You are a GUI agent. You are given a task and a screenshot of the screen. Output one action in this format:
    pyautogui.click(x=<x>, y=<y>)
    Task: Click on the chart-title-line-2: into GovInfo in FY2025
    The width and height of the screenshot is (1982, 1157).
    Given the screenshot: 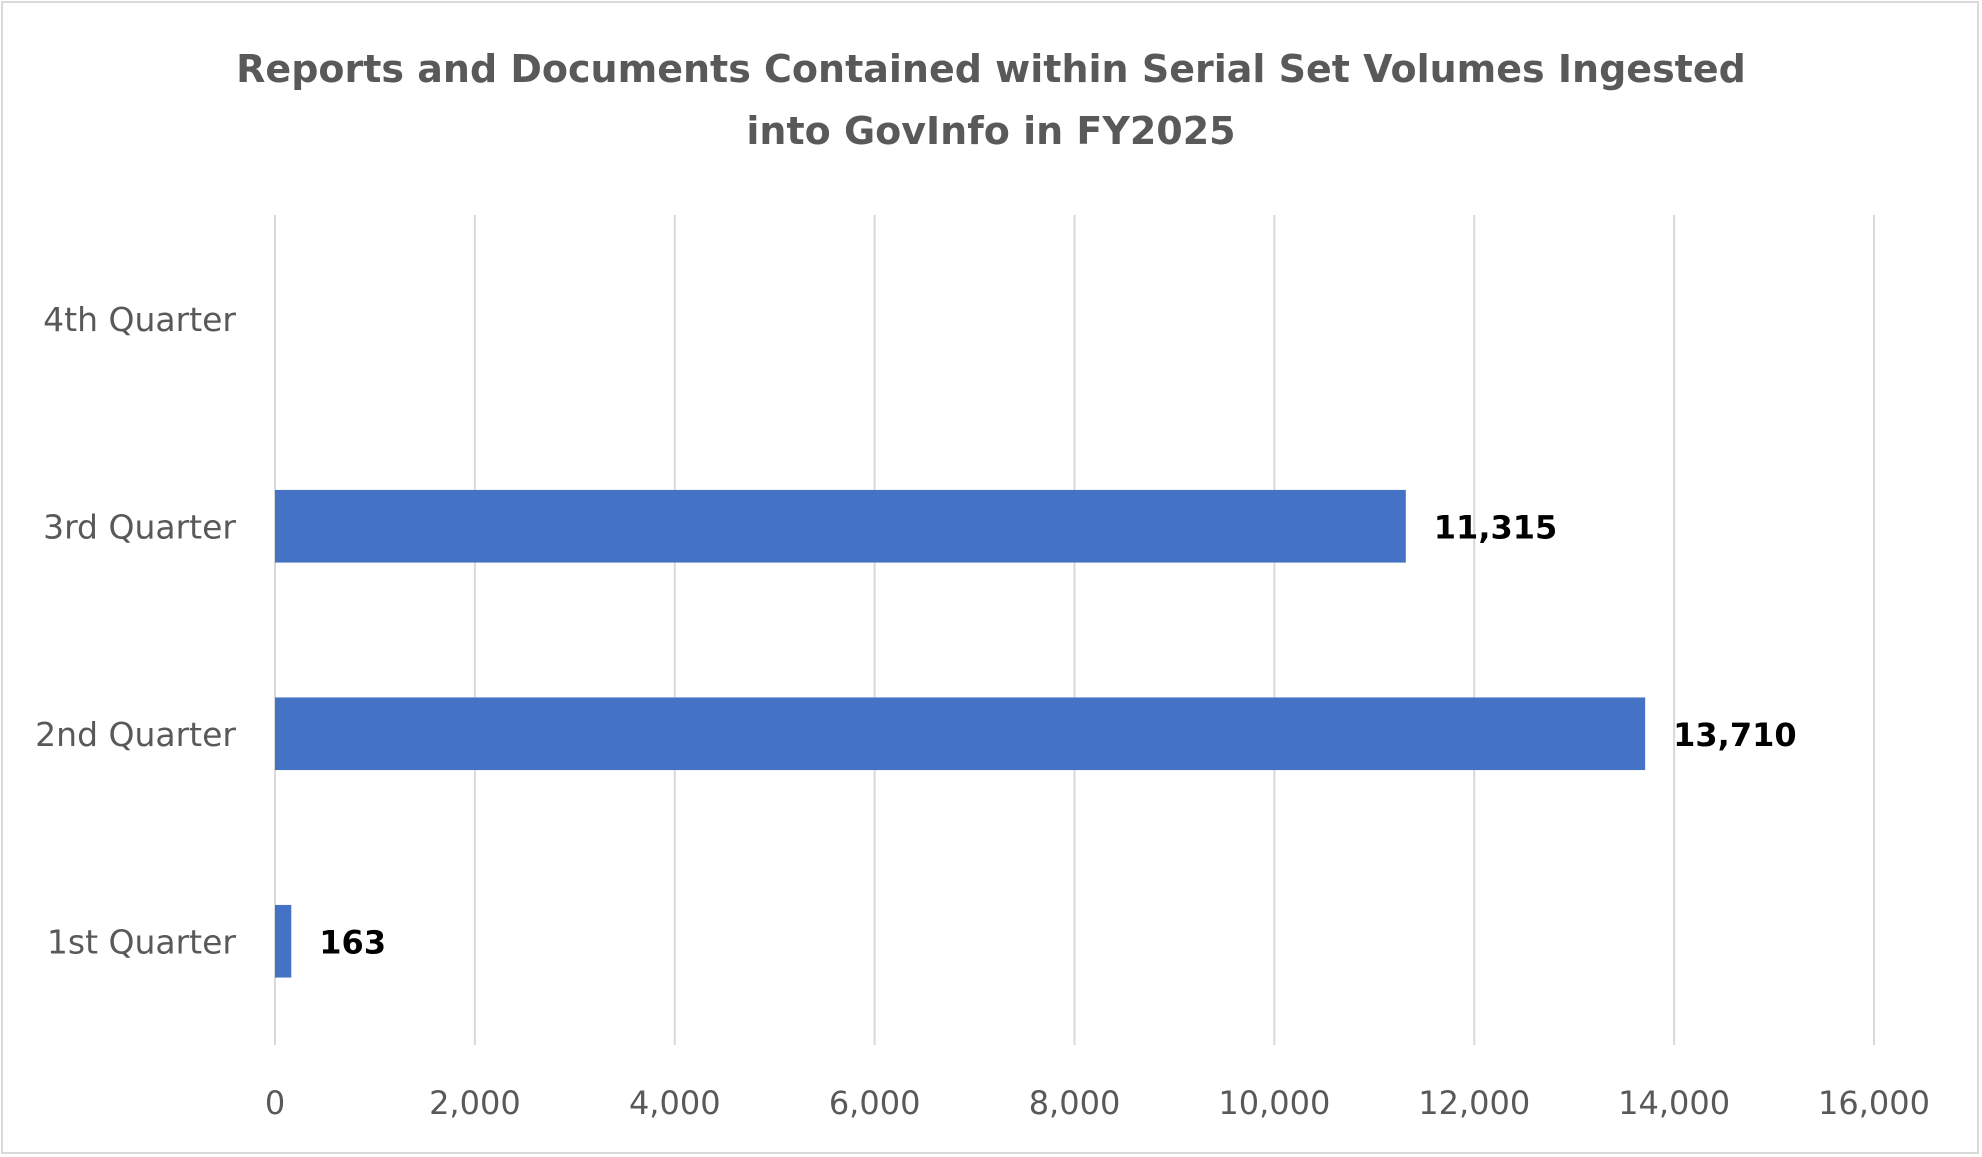 What is the action you would take?
    pyautogui.click(x=991, y=131)
    